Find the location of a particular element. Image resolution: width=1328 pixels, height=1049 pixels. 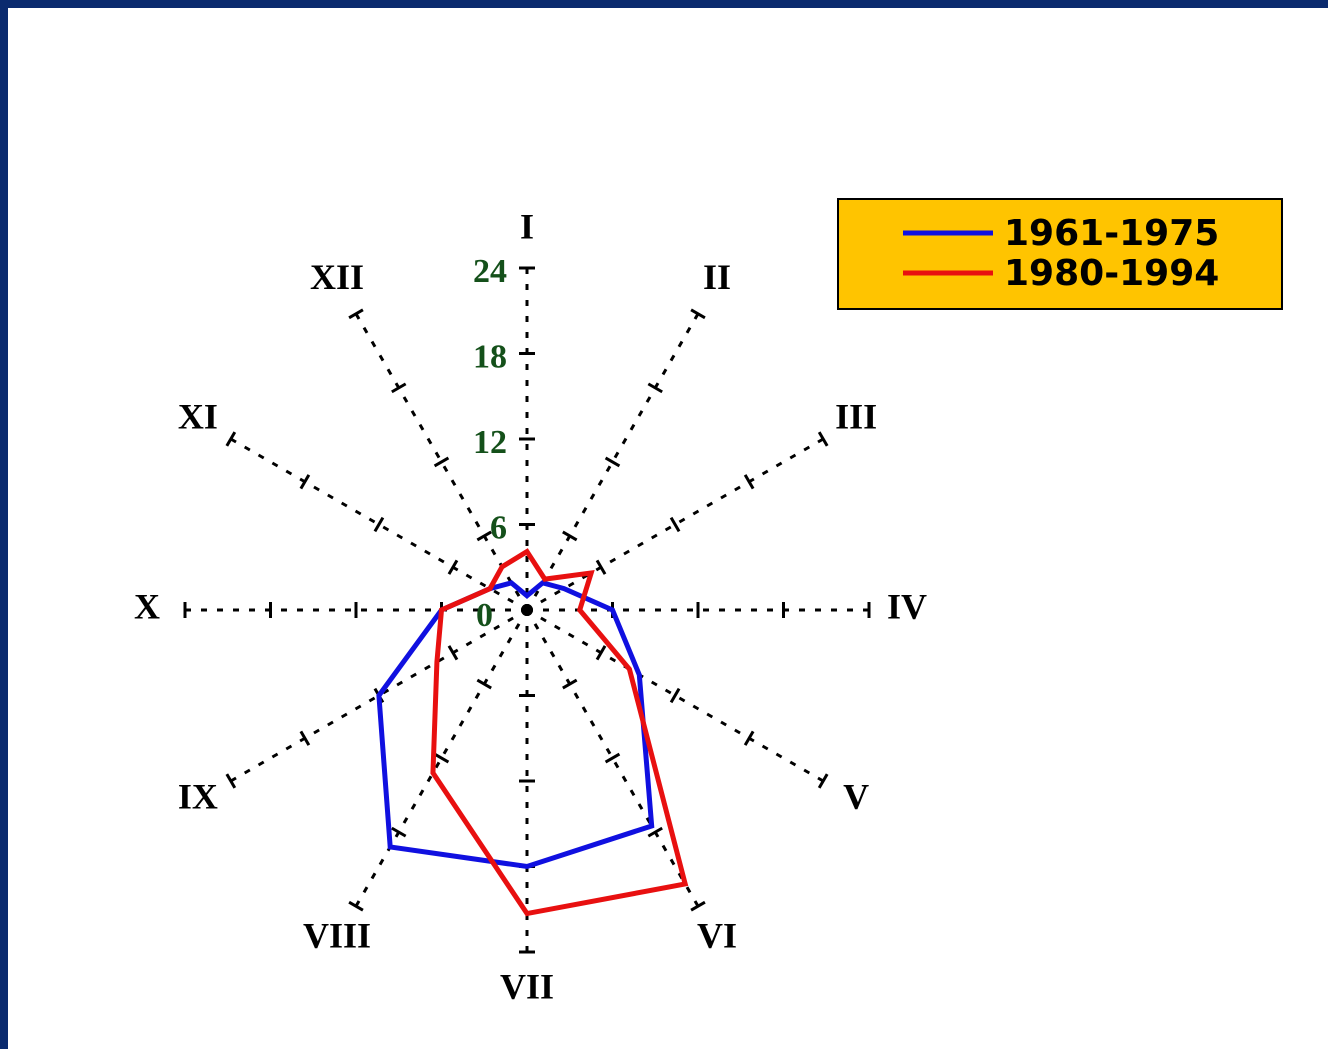

axis-label: VII is located at coordinates (527, 986).